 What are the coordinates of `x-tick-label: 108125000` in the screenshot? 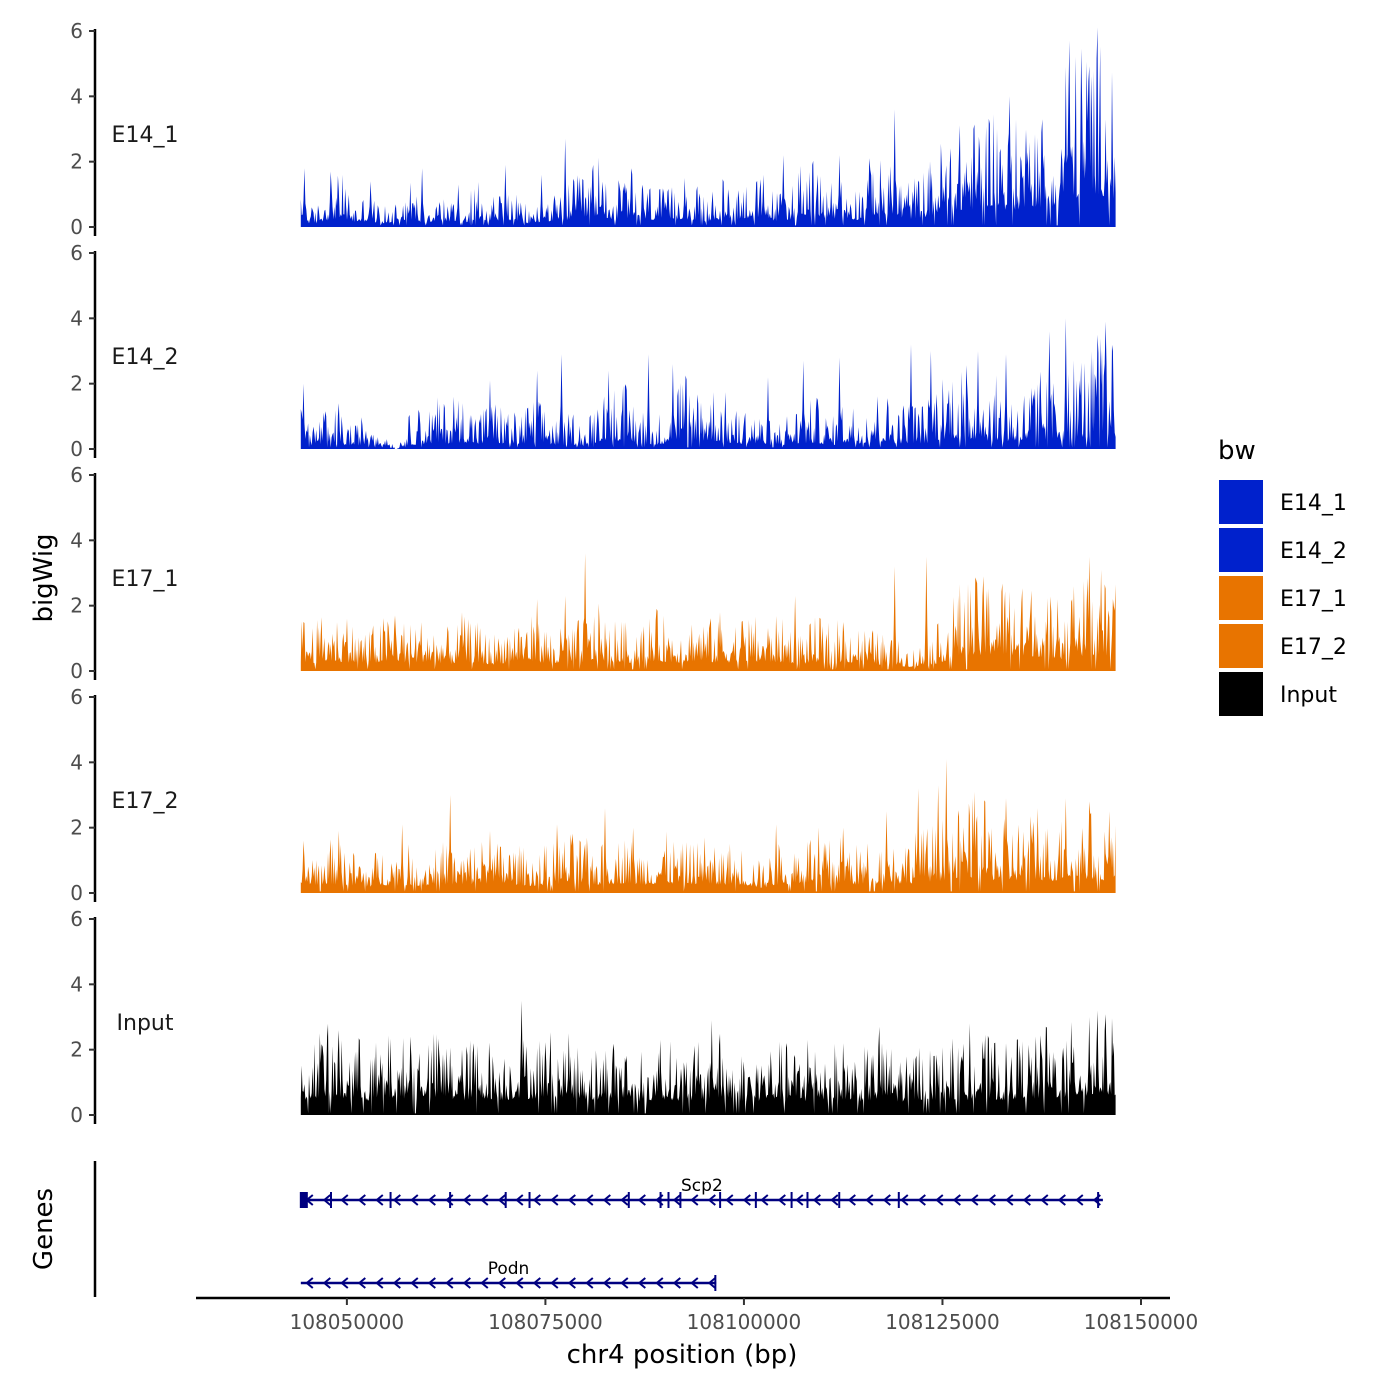 It's located at (942, 1322).